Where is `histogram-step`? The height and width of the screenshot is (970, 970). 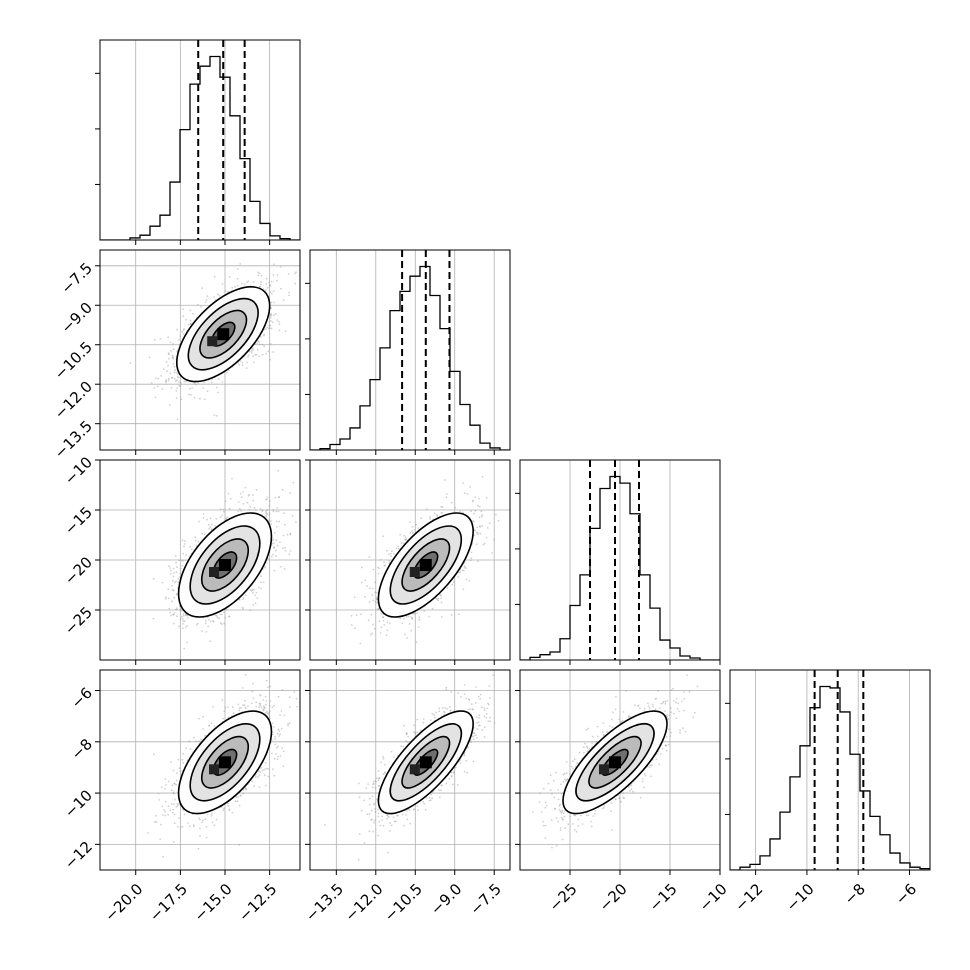
histogram-step is located at coordinates (830, 777).